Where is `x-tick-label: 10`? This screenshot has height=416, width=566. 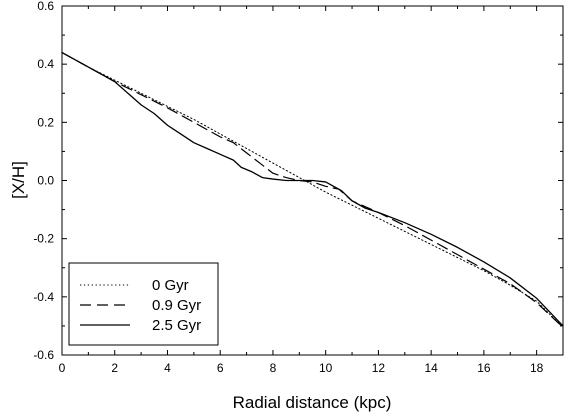 x-tick-label: 10 is located at coordinates (326, 368).